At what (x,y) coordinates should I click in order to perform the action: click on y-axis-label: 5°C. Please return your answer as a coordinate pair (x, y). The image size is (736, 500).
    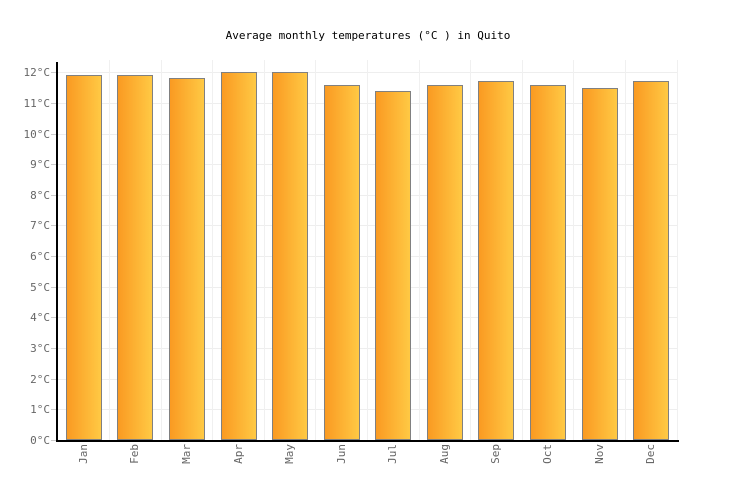
    Looking at the image, I should click on (40, 287).